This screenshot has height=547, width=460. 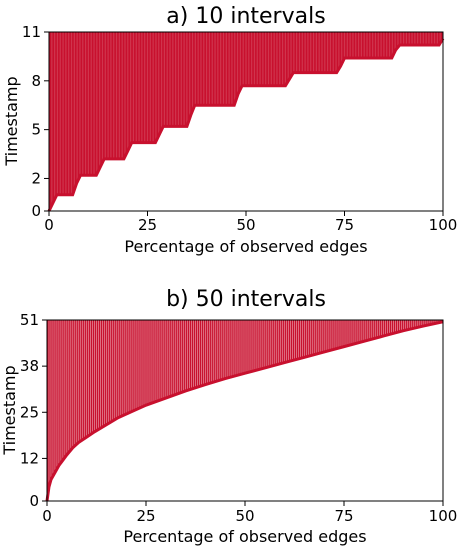 What do you see at coordinates (29, 320) in the screenshot?
I see `y-tick-label: 51` at bounding box center [29, 320].